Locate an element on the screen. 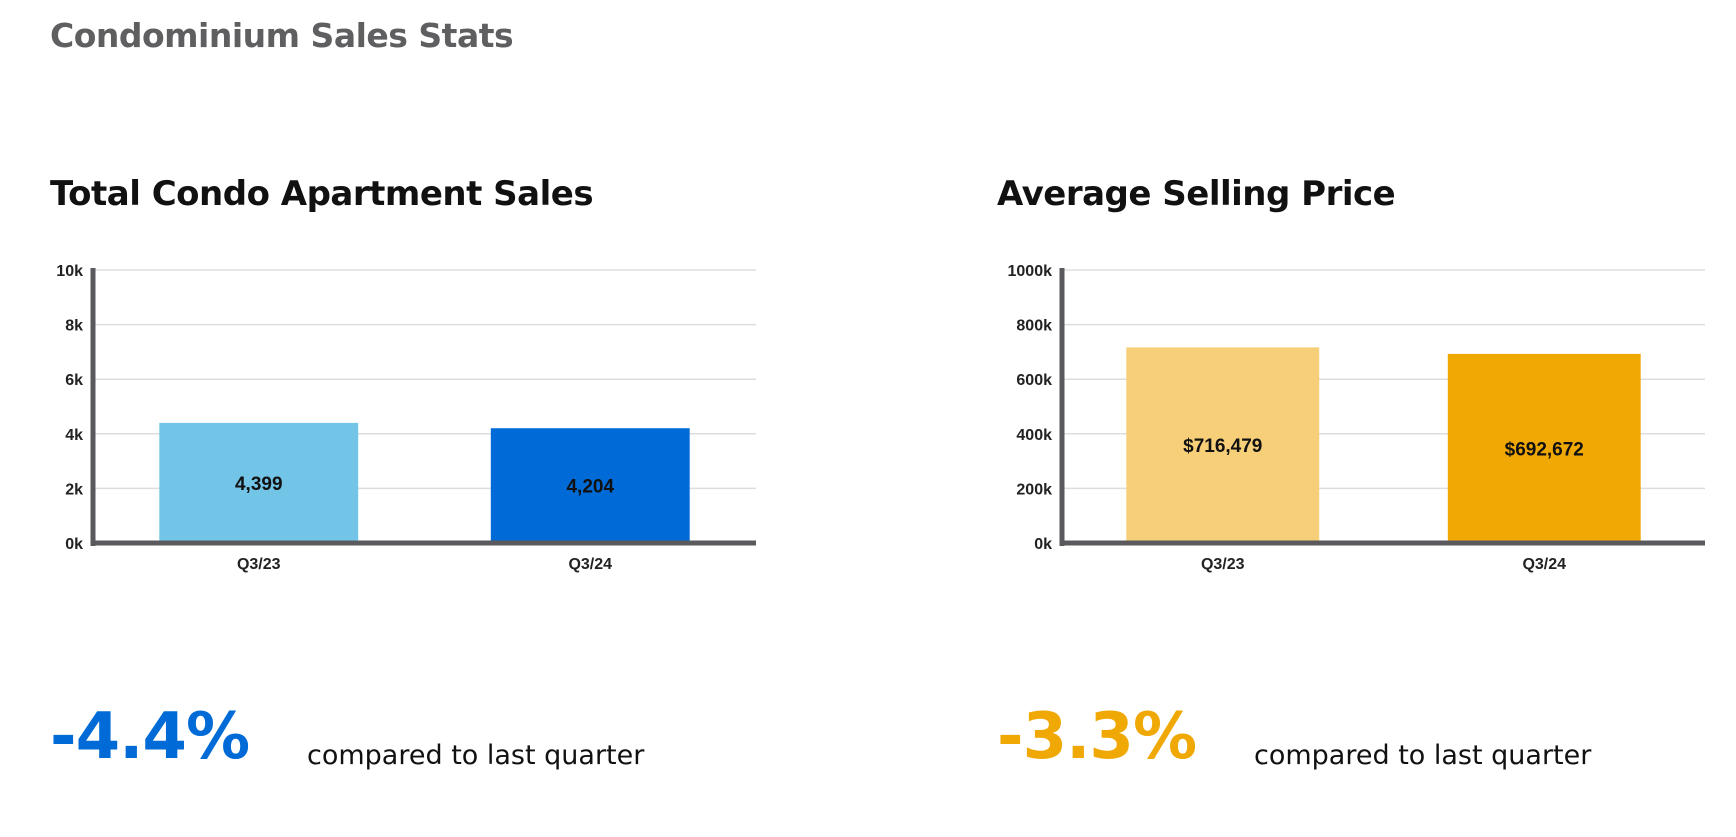  bar-value-label: $716,479 is located at coordinates (1222, 446).